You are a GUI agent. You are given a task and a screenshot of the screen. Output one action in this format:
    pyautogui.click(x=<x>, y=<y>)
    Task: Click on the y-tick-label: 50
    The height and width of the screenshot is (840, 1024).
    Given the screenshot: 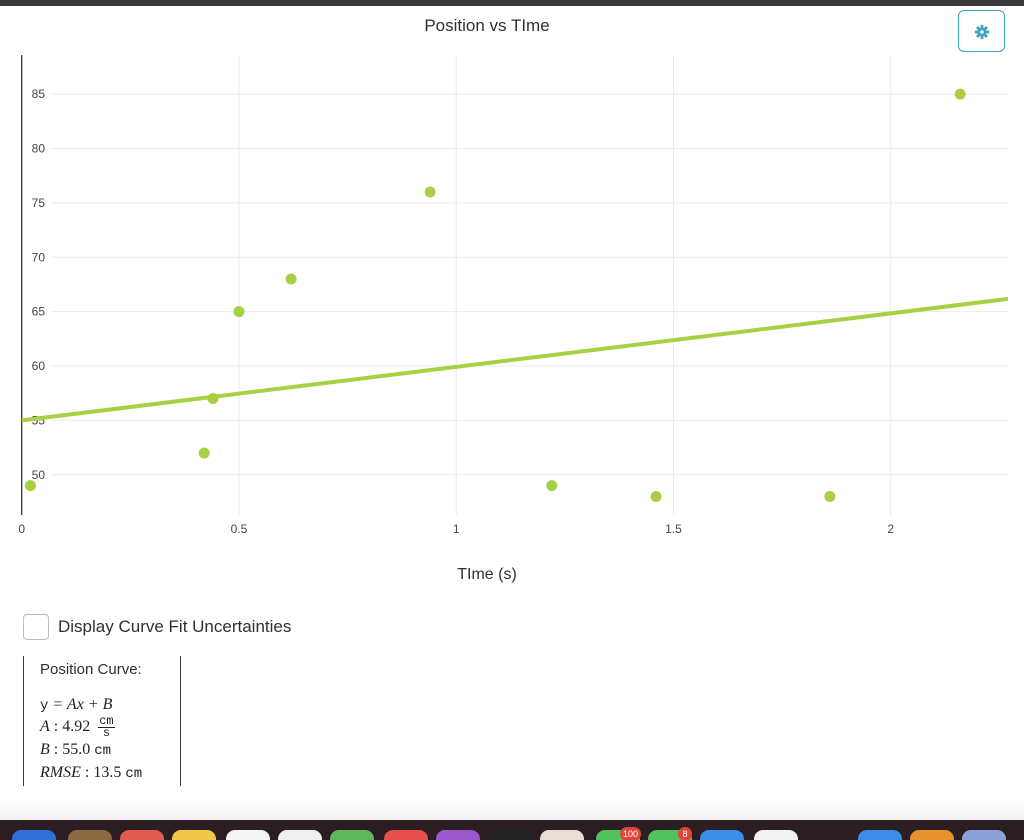 What is the action you would take?
    pyautogui.click(x=39, y=475)
    